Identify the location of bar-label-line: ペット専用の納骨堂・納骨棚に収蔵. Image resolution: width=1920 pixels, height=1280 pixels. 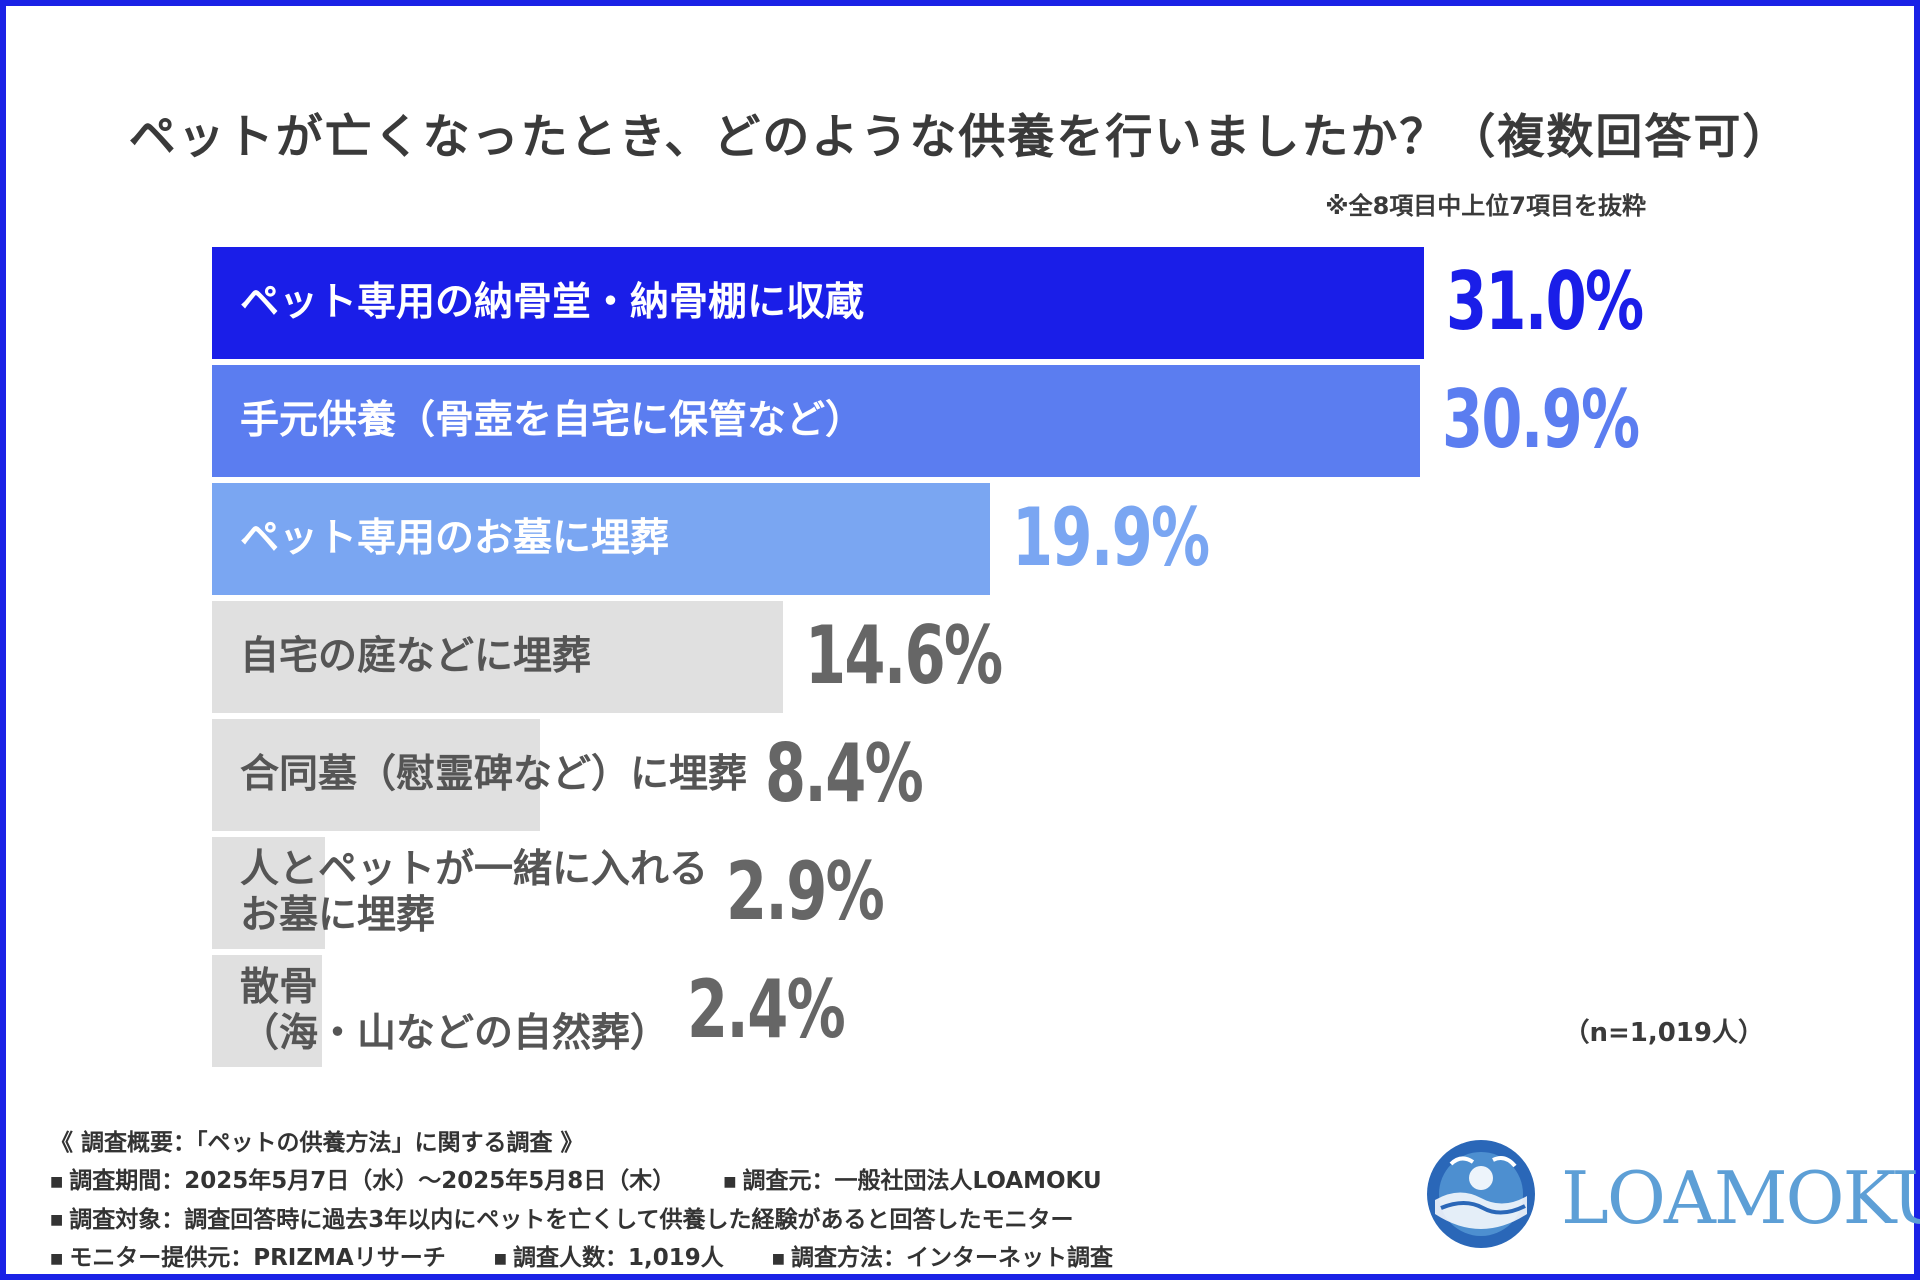
(552, 302).